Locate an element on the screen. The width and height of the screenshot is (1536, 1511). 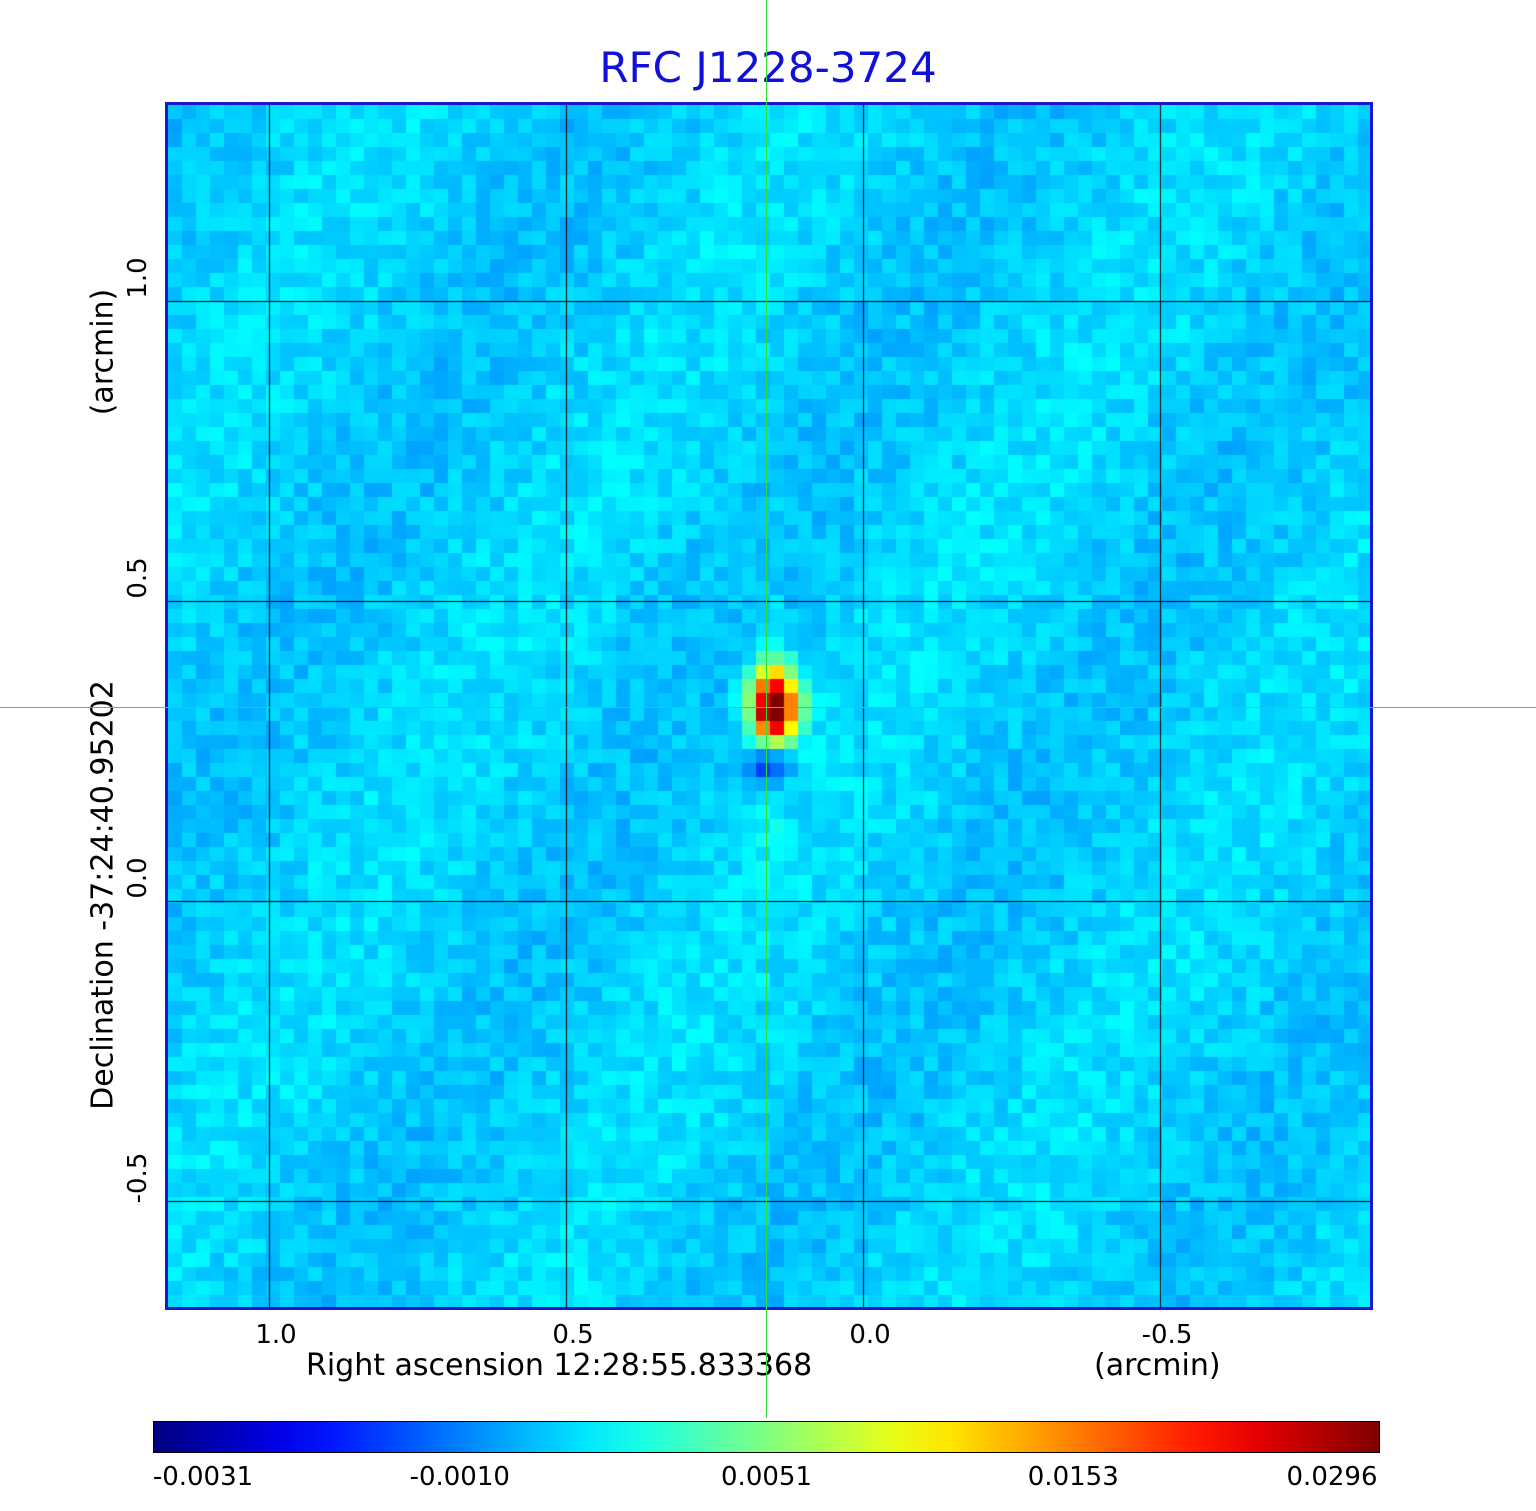
image-title: RFC J1228-3724 is located at coordinates (768, 67).